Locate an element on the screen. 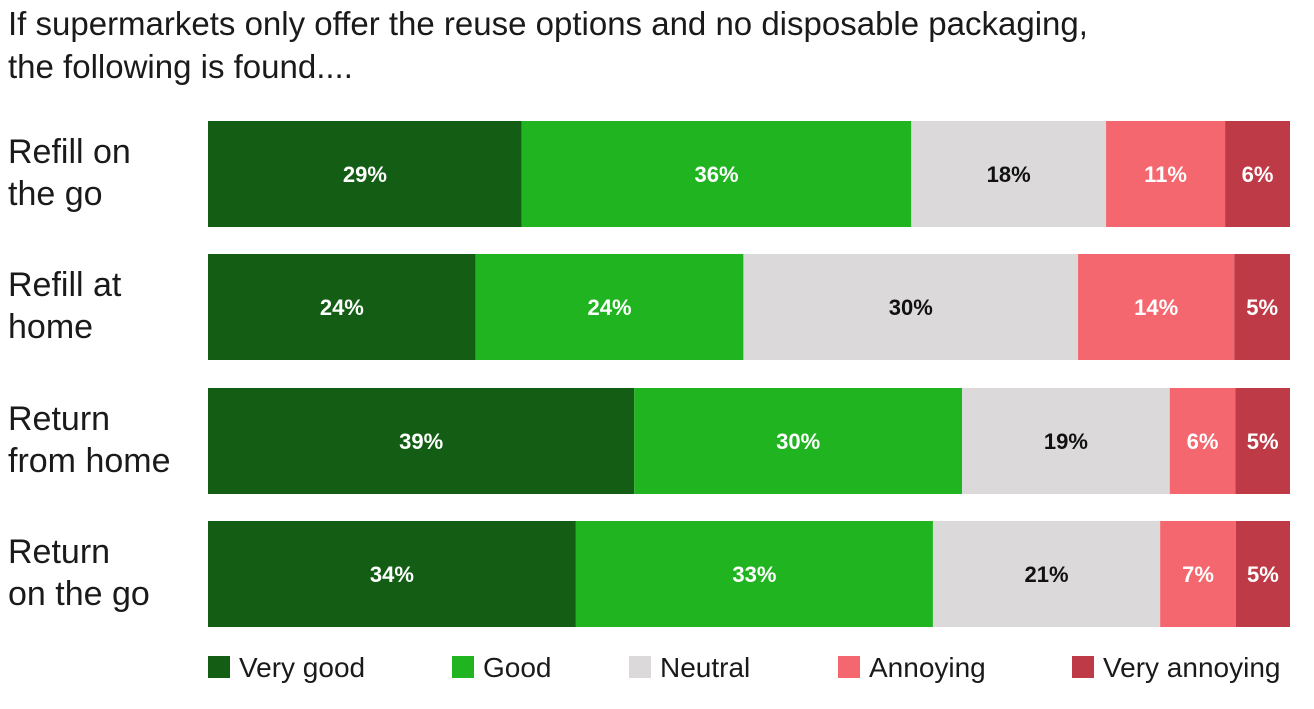 This screenshot has height=709, width=1314. data-label-annoying-return-on-the-go: 7% is located at coordinates (1198, 574).